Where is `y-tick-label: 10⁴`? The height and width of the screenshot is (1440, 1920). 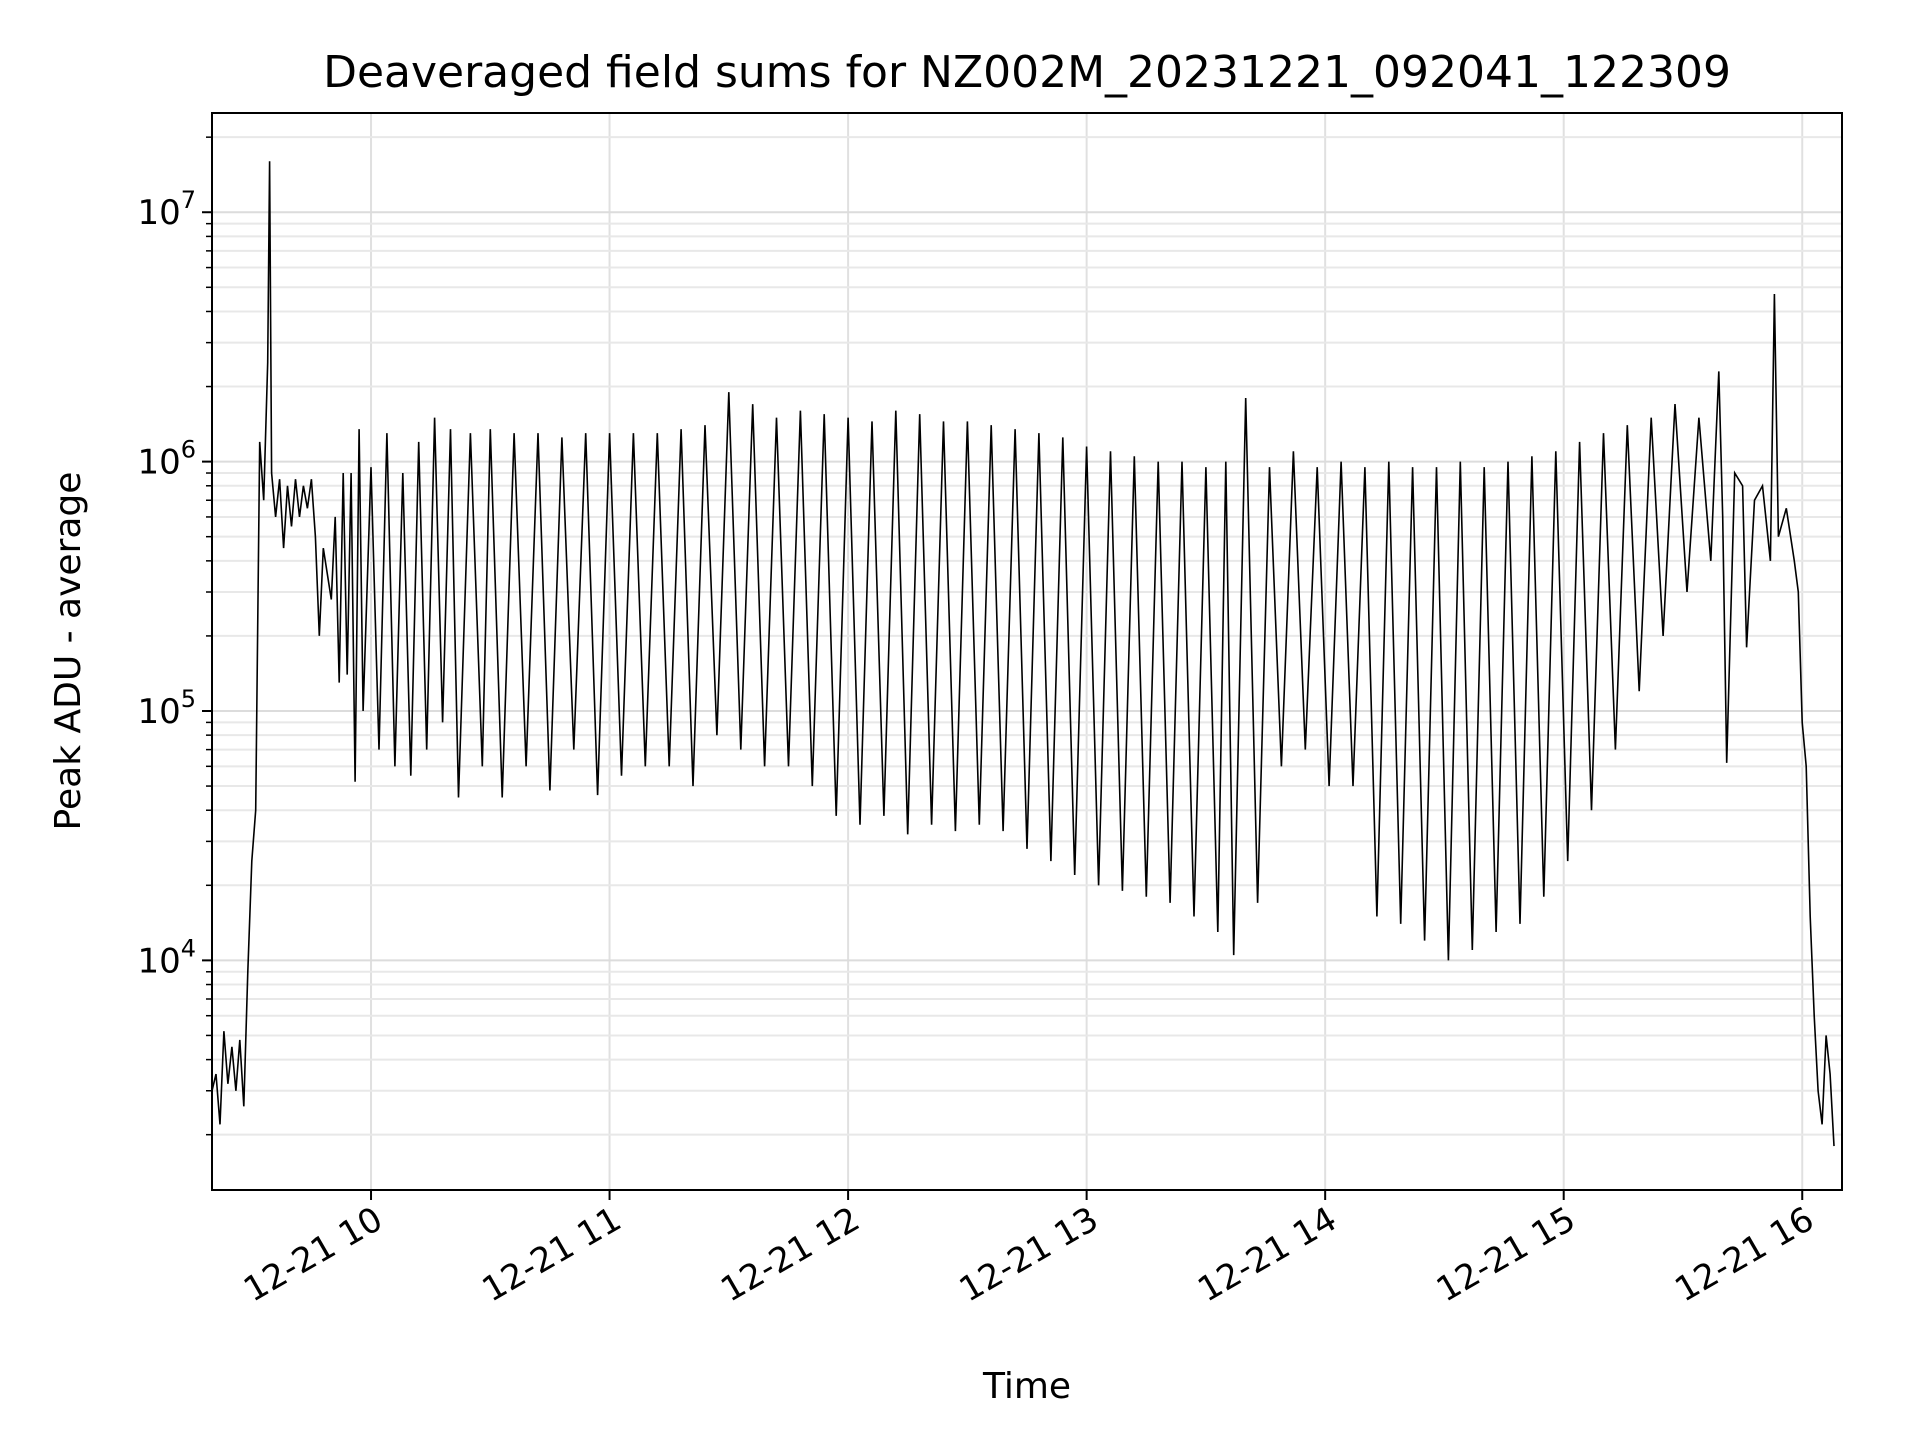 y-tick-label: 10⁴ is located at coordinates (166, 957).